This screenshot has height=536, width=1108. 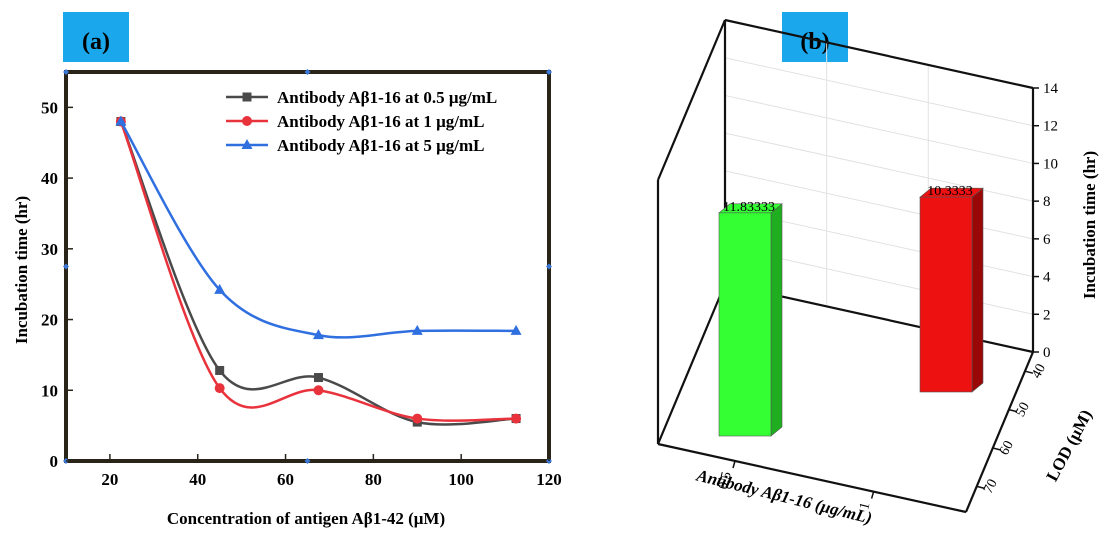 What do you see at coordinates (1047, 278) in the screenshot?
I see `z-tick-label: 4` at bounding box center [1047, 278].